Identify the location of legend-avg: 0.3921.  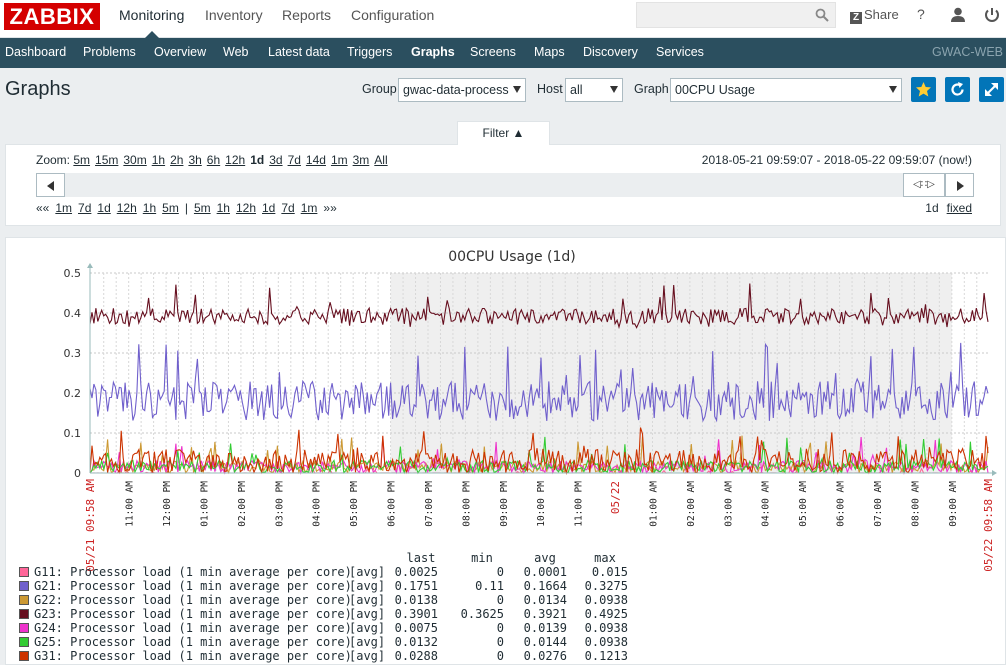
(545, 614).